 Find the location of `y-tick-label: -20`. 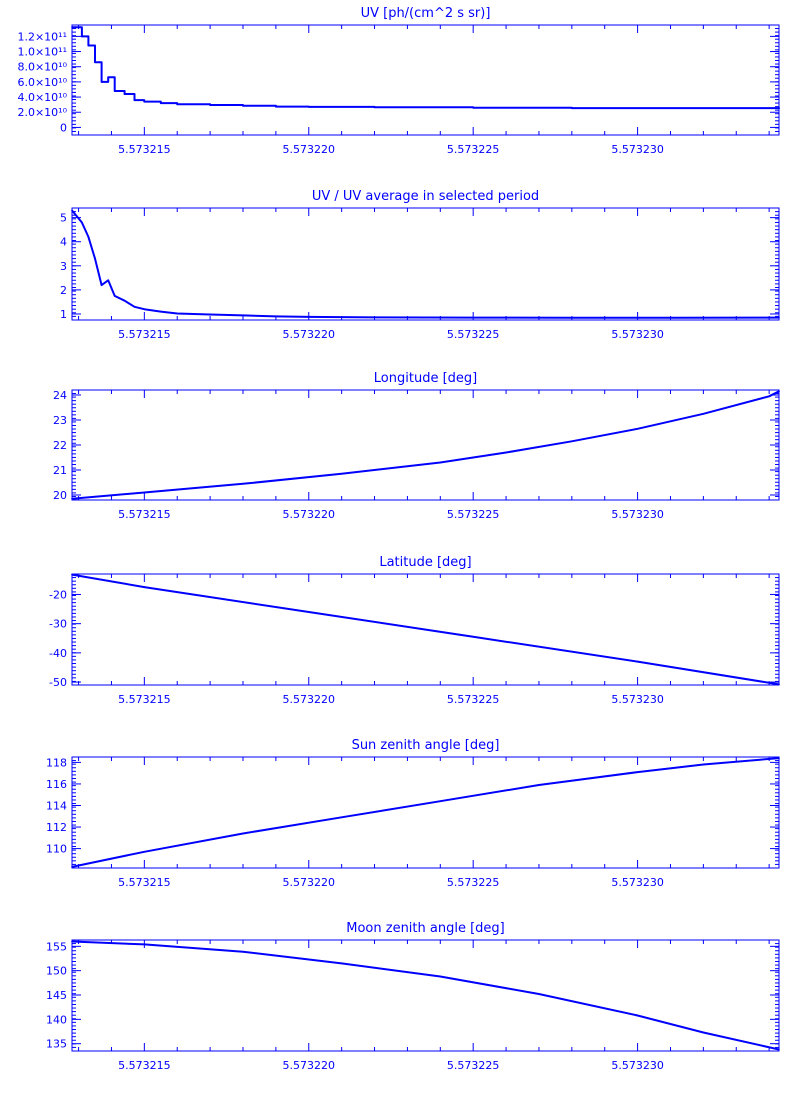

y-tick-label: -20 is located at coordinates (58, 594).